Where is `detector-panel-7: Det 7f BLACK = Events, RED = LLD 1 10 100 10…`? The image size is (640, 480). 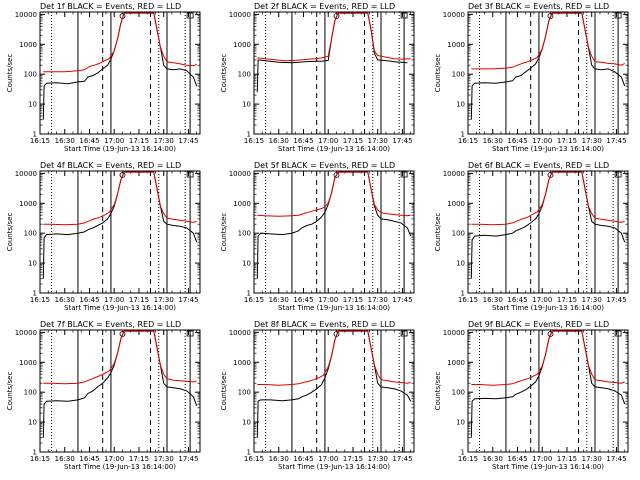 detector-panel-7: Det 7f BLACK = Events, RED = LLD 1 10 100 10… is located at coordinates (103, 395).